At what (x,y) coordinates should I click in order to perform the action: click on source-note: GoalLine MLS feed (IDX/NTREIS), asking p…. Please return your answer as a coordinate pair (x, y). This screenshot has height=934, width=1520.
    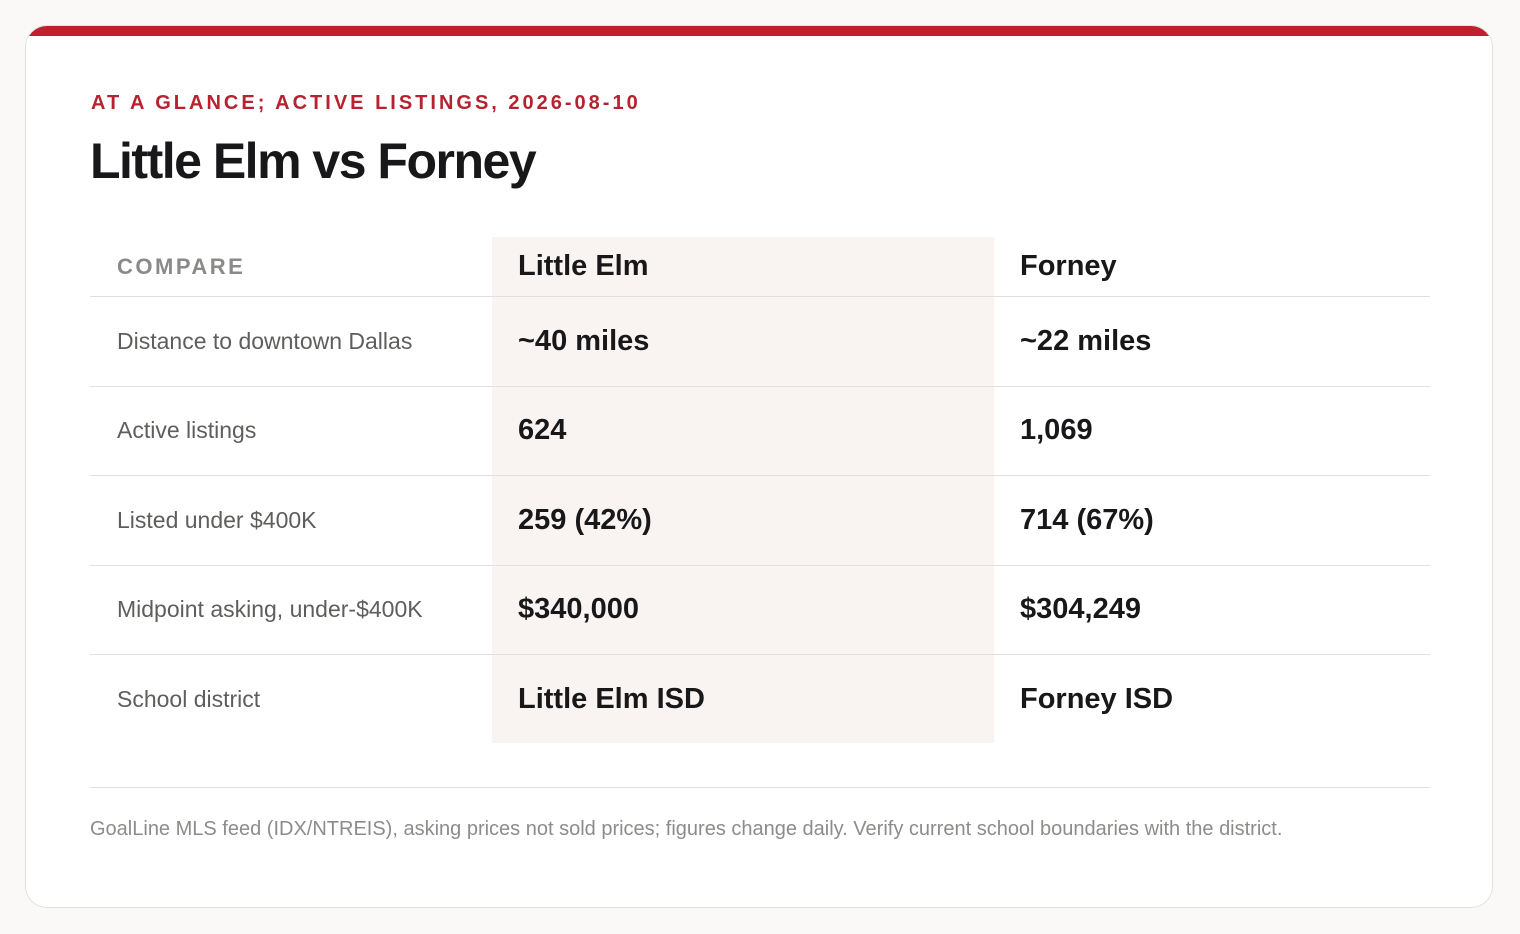
    Looking at the image, I should click on (686, 829).